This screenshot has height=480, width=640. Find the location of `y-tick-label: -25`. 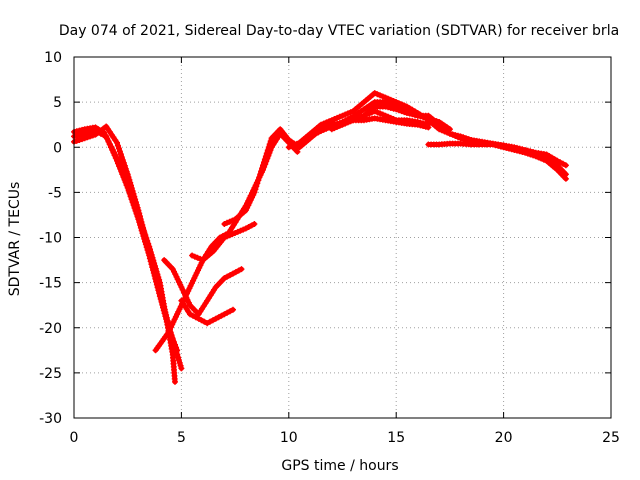

y-tick-label: -25 is located at coordinates (50, 374).